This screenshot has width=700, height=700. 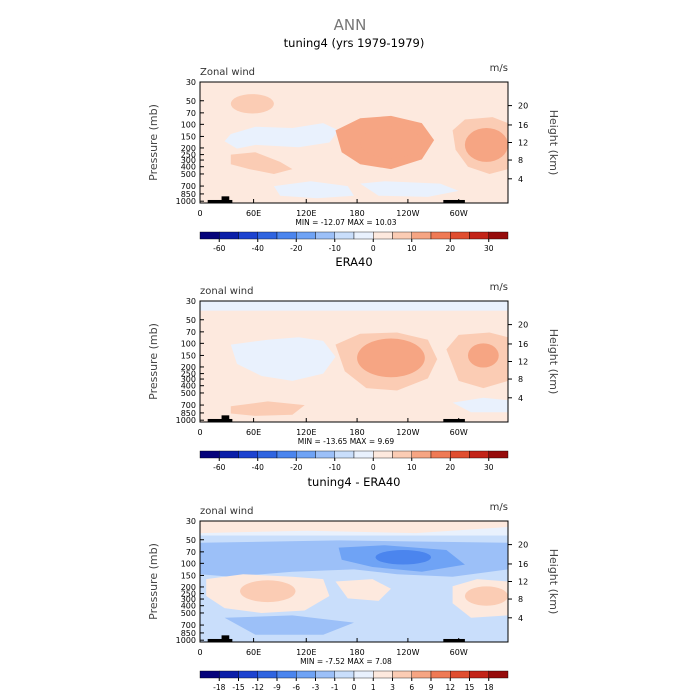 I want to click on colorbar-label: -15, so click(x=238, y=687).